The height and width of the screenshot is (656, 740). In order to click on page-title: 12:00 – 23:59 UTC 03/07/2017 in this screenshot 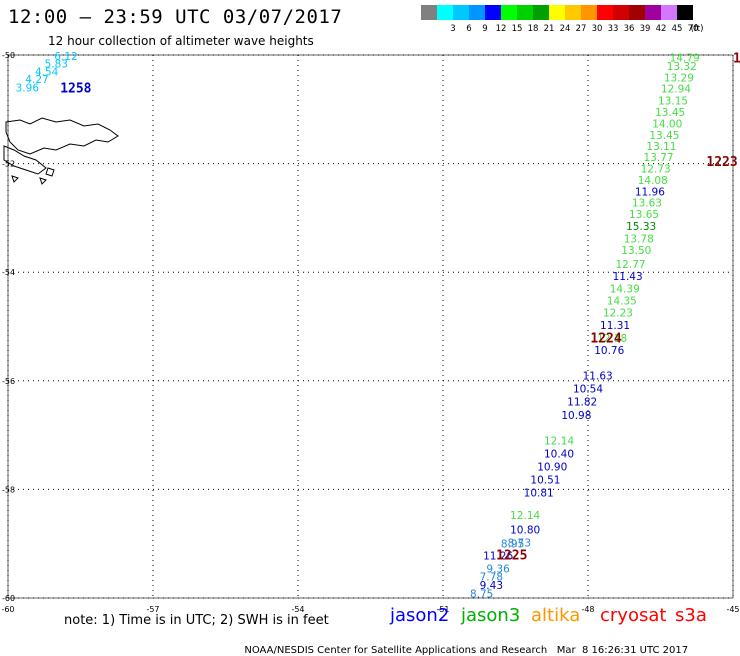, I will do `click(175, 17)`.